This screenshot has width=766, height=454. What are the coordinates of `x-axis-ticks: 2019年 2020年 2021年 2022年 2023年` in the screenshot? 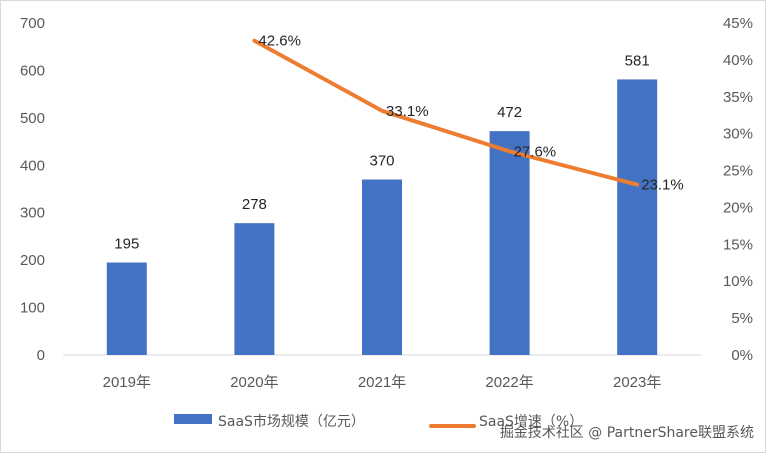 It's located at (382, 382).